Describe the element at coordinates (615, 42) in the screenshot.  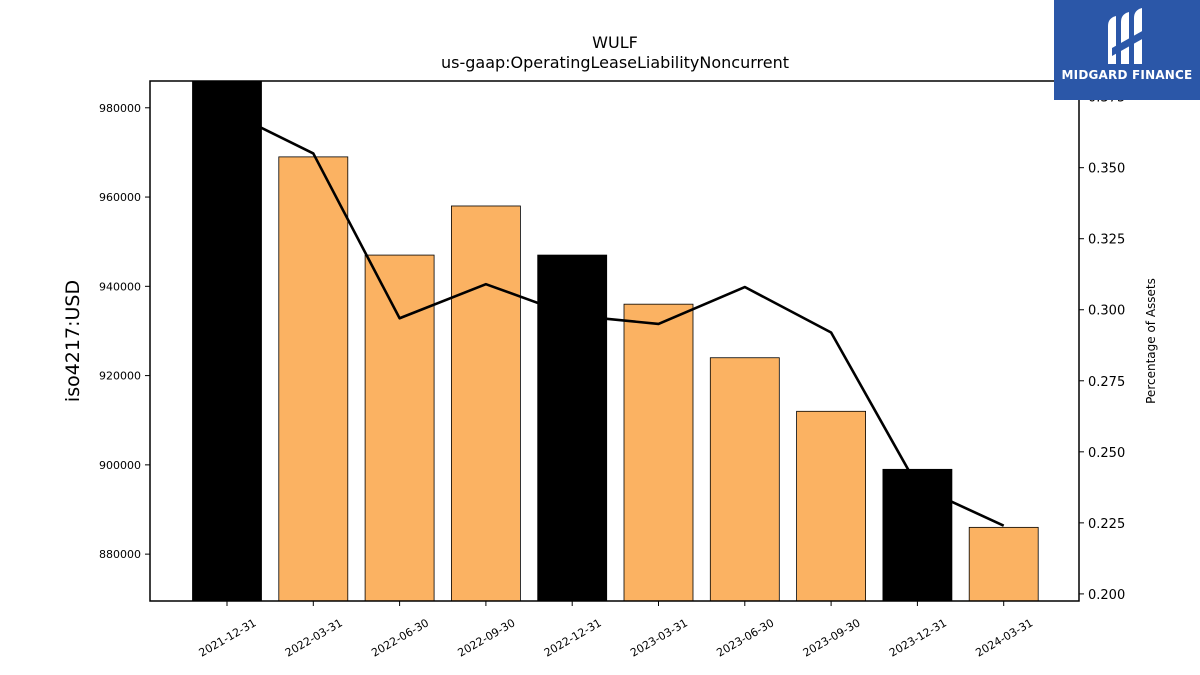
I see `chart-title: WULF` at that location.